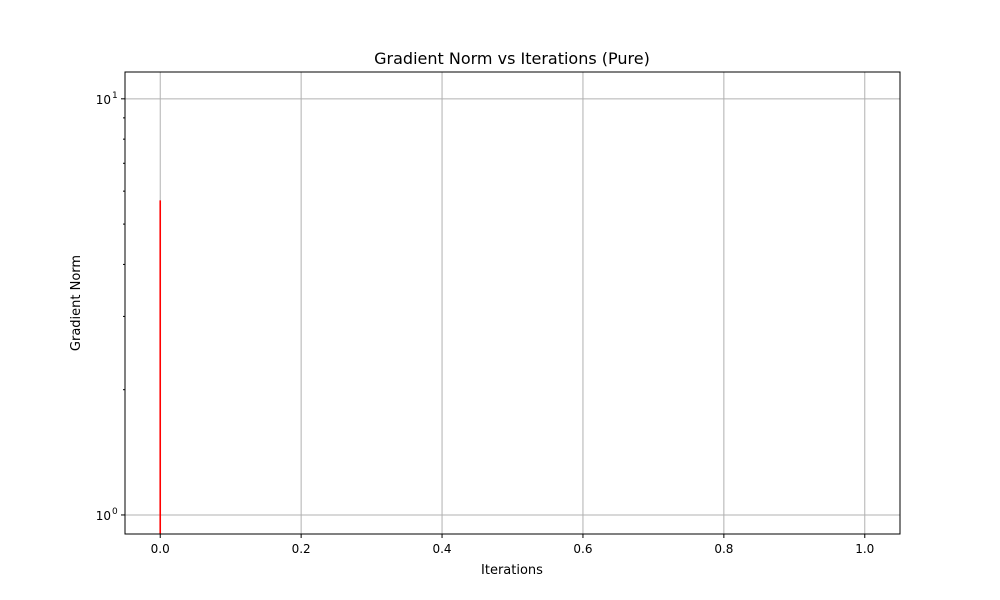 The height and width of the screenshot is (600, 1000). What do you see at coordinates (115, 96) in the screenshot?
I see `y-tick-exponent: 1` at bounding box center [115, 96].